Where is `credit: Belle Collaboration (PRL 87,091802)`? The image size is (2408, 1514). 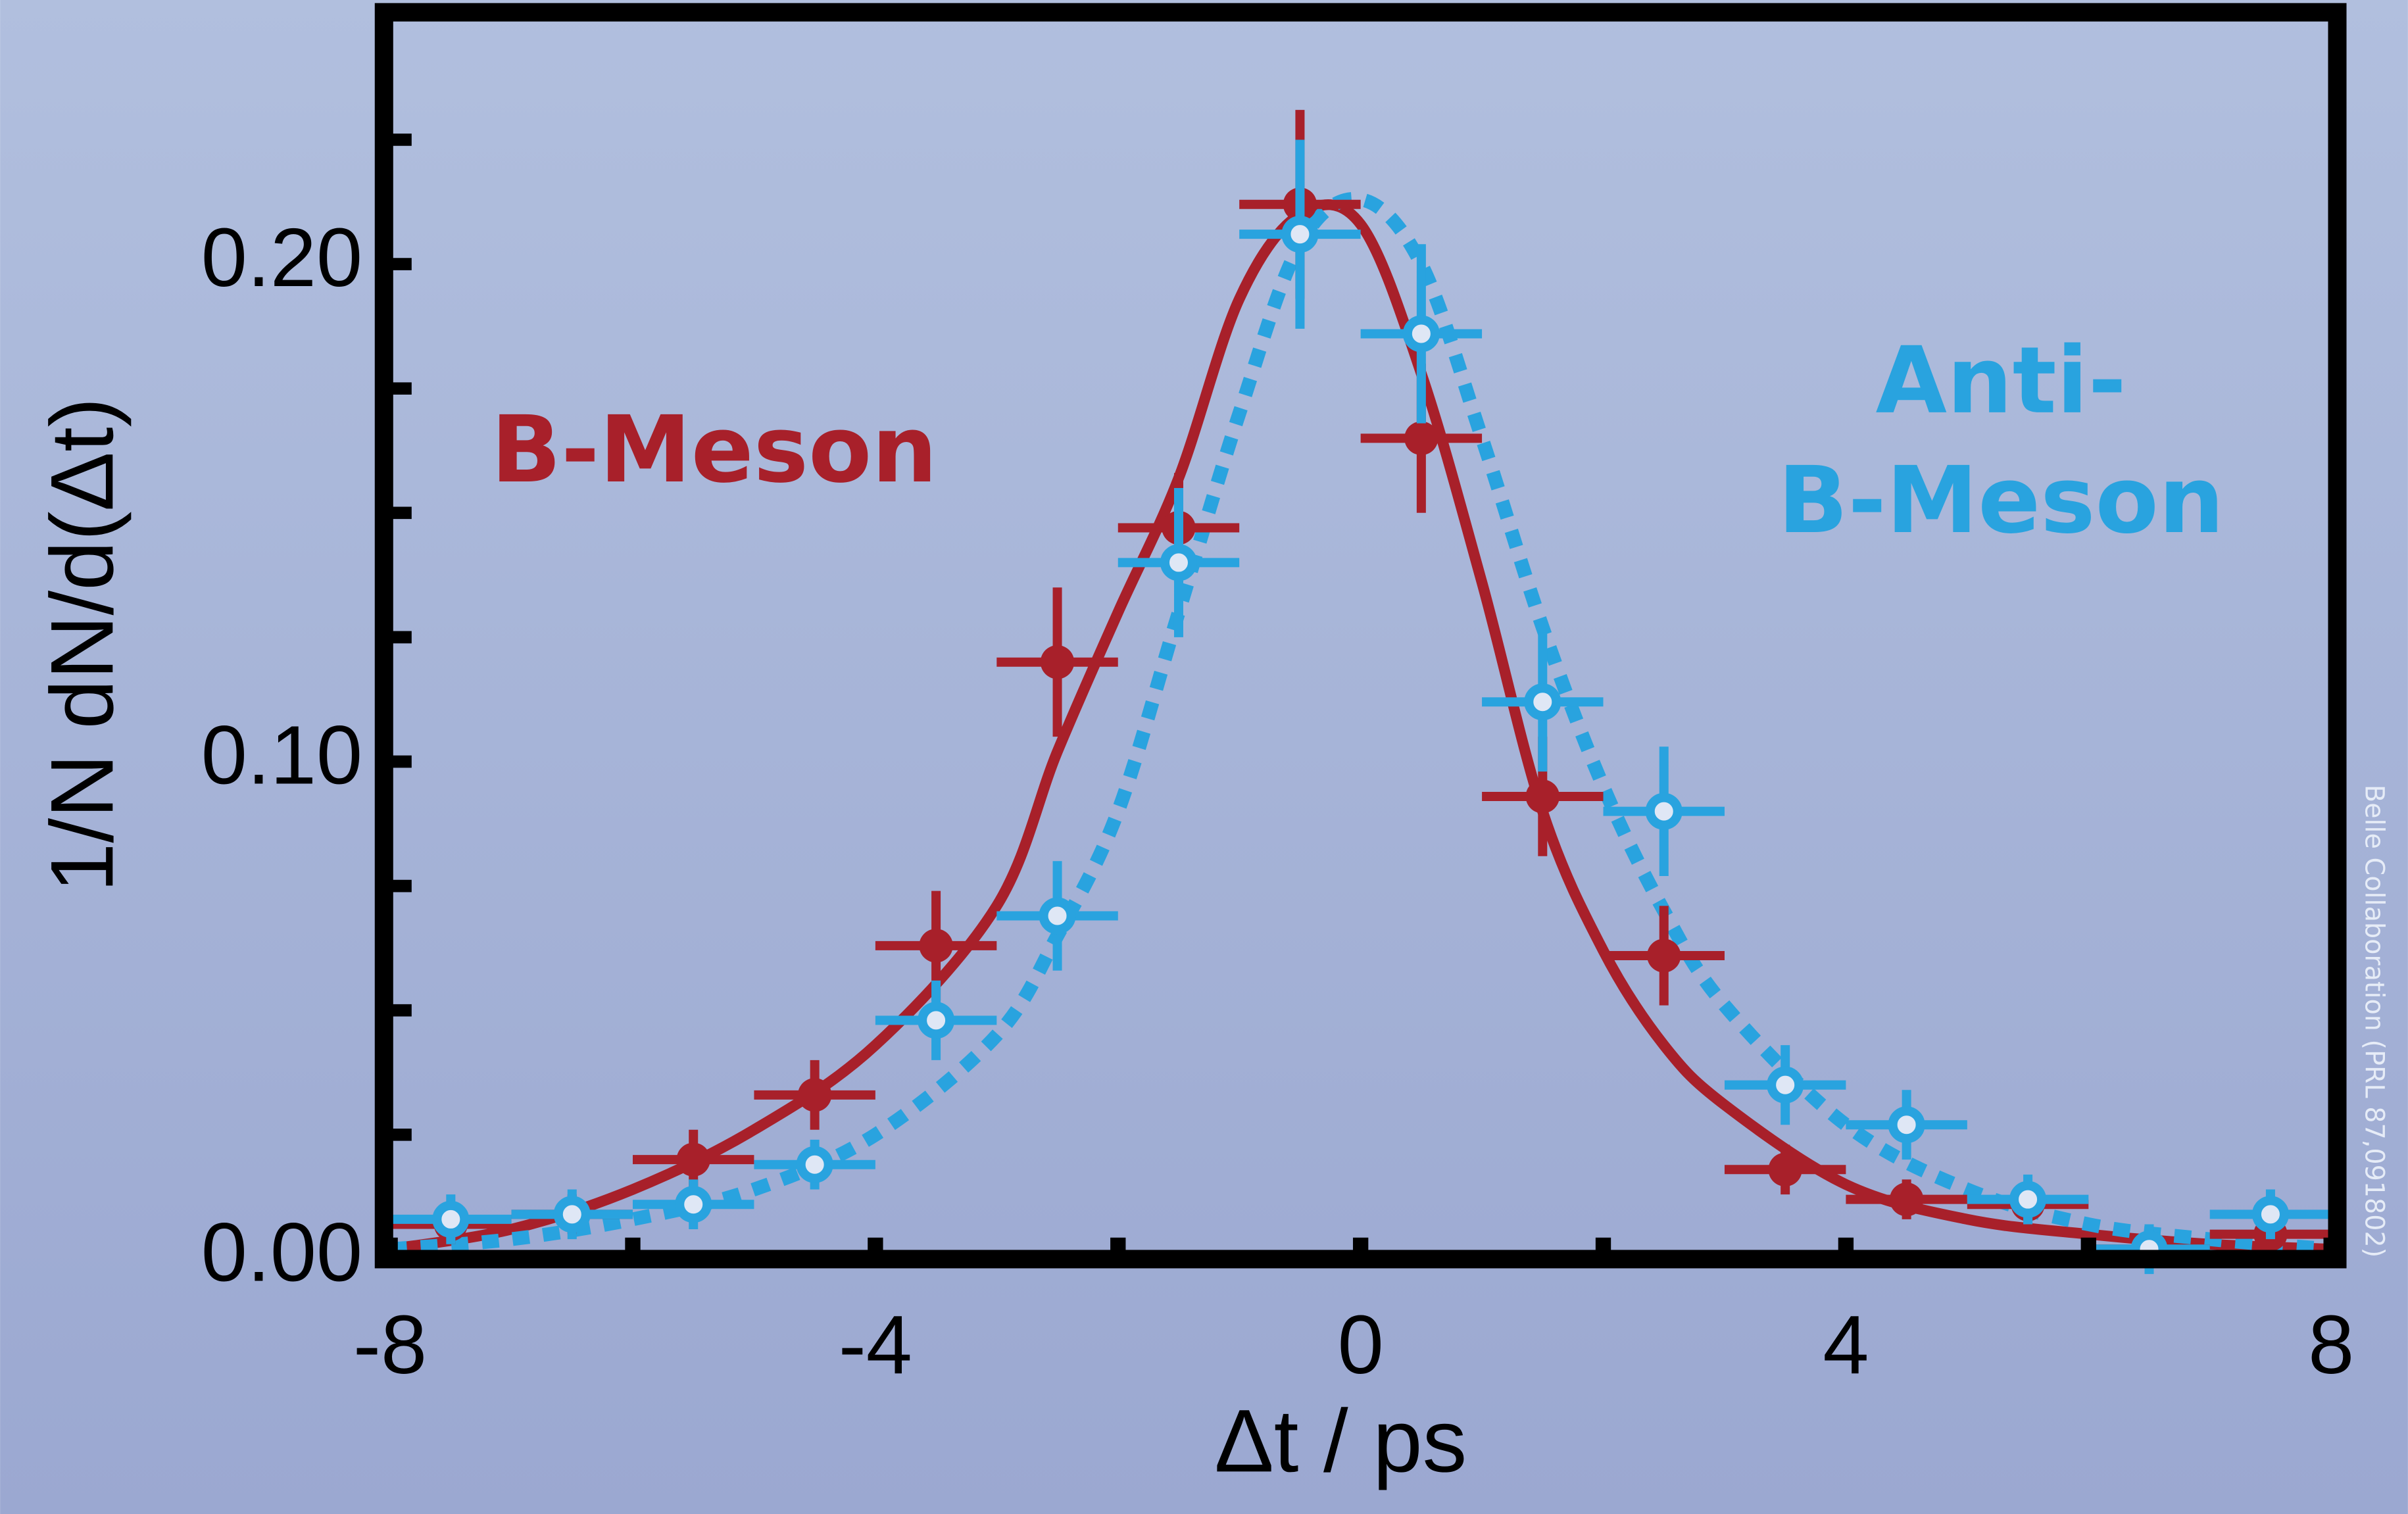
credit: Belle Collaboration (PRL 87,091802) is located at coordinates (2375, 1021).